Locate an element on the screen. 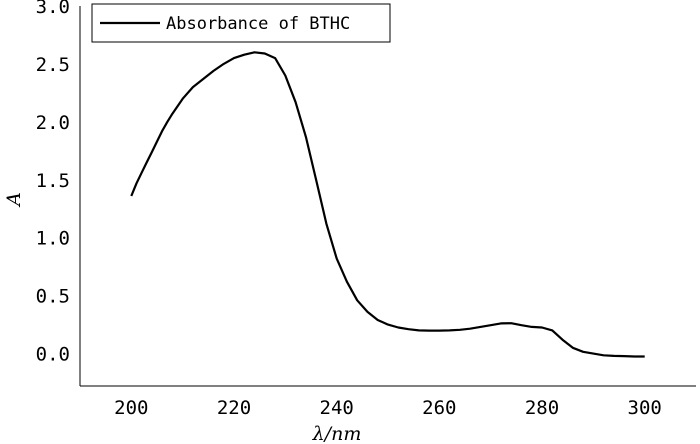 The height and width of the screenshot is (444, 700). x-axis-label: λ/nm is located at coordinates (337, 433).